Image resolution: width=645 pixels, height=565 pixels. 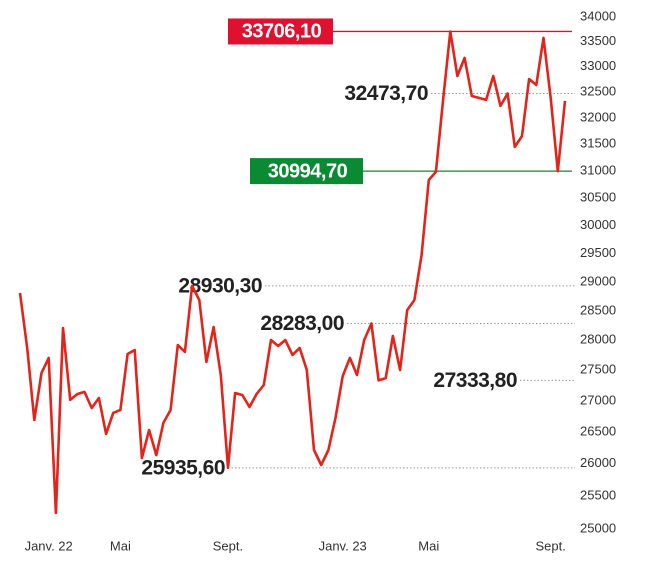 What do you see at coordinates (598, 116) in the screenshot?
I see `y-tick-label: 32000` at bounding box center [598, 116].